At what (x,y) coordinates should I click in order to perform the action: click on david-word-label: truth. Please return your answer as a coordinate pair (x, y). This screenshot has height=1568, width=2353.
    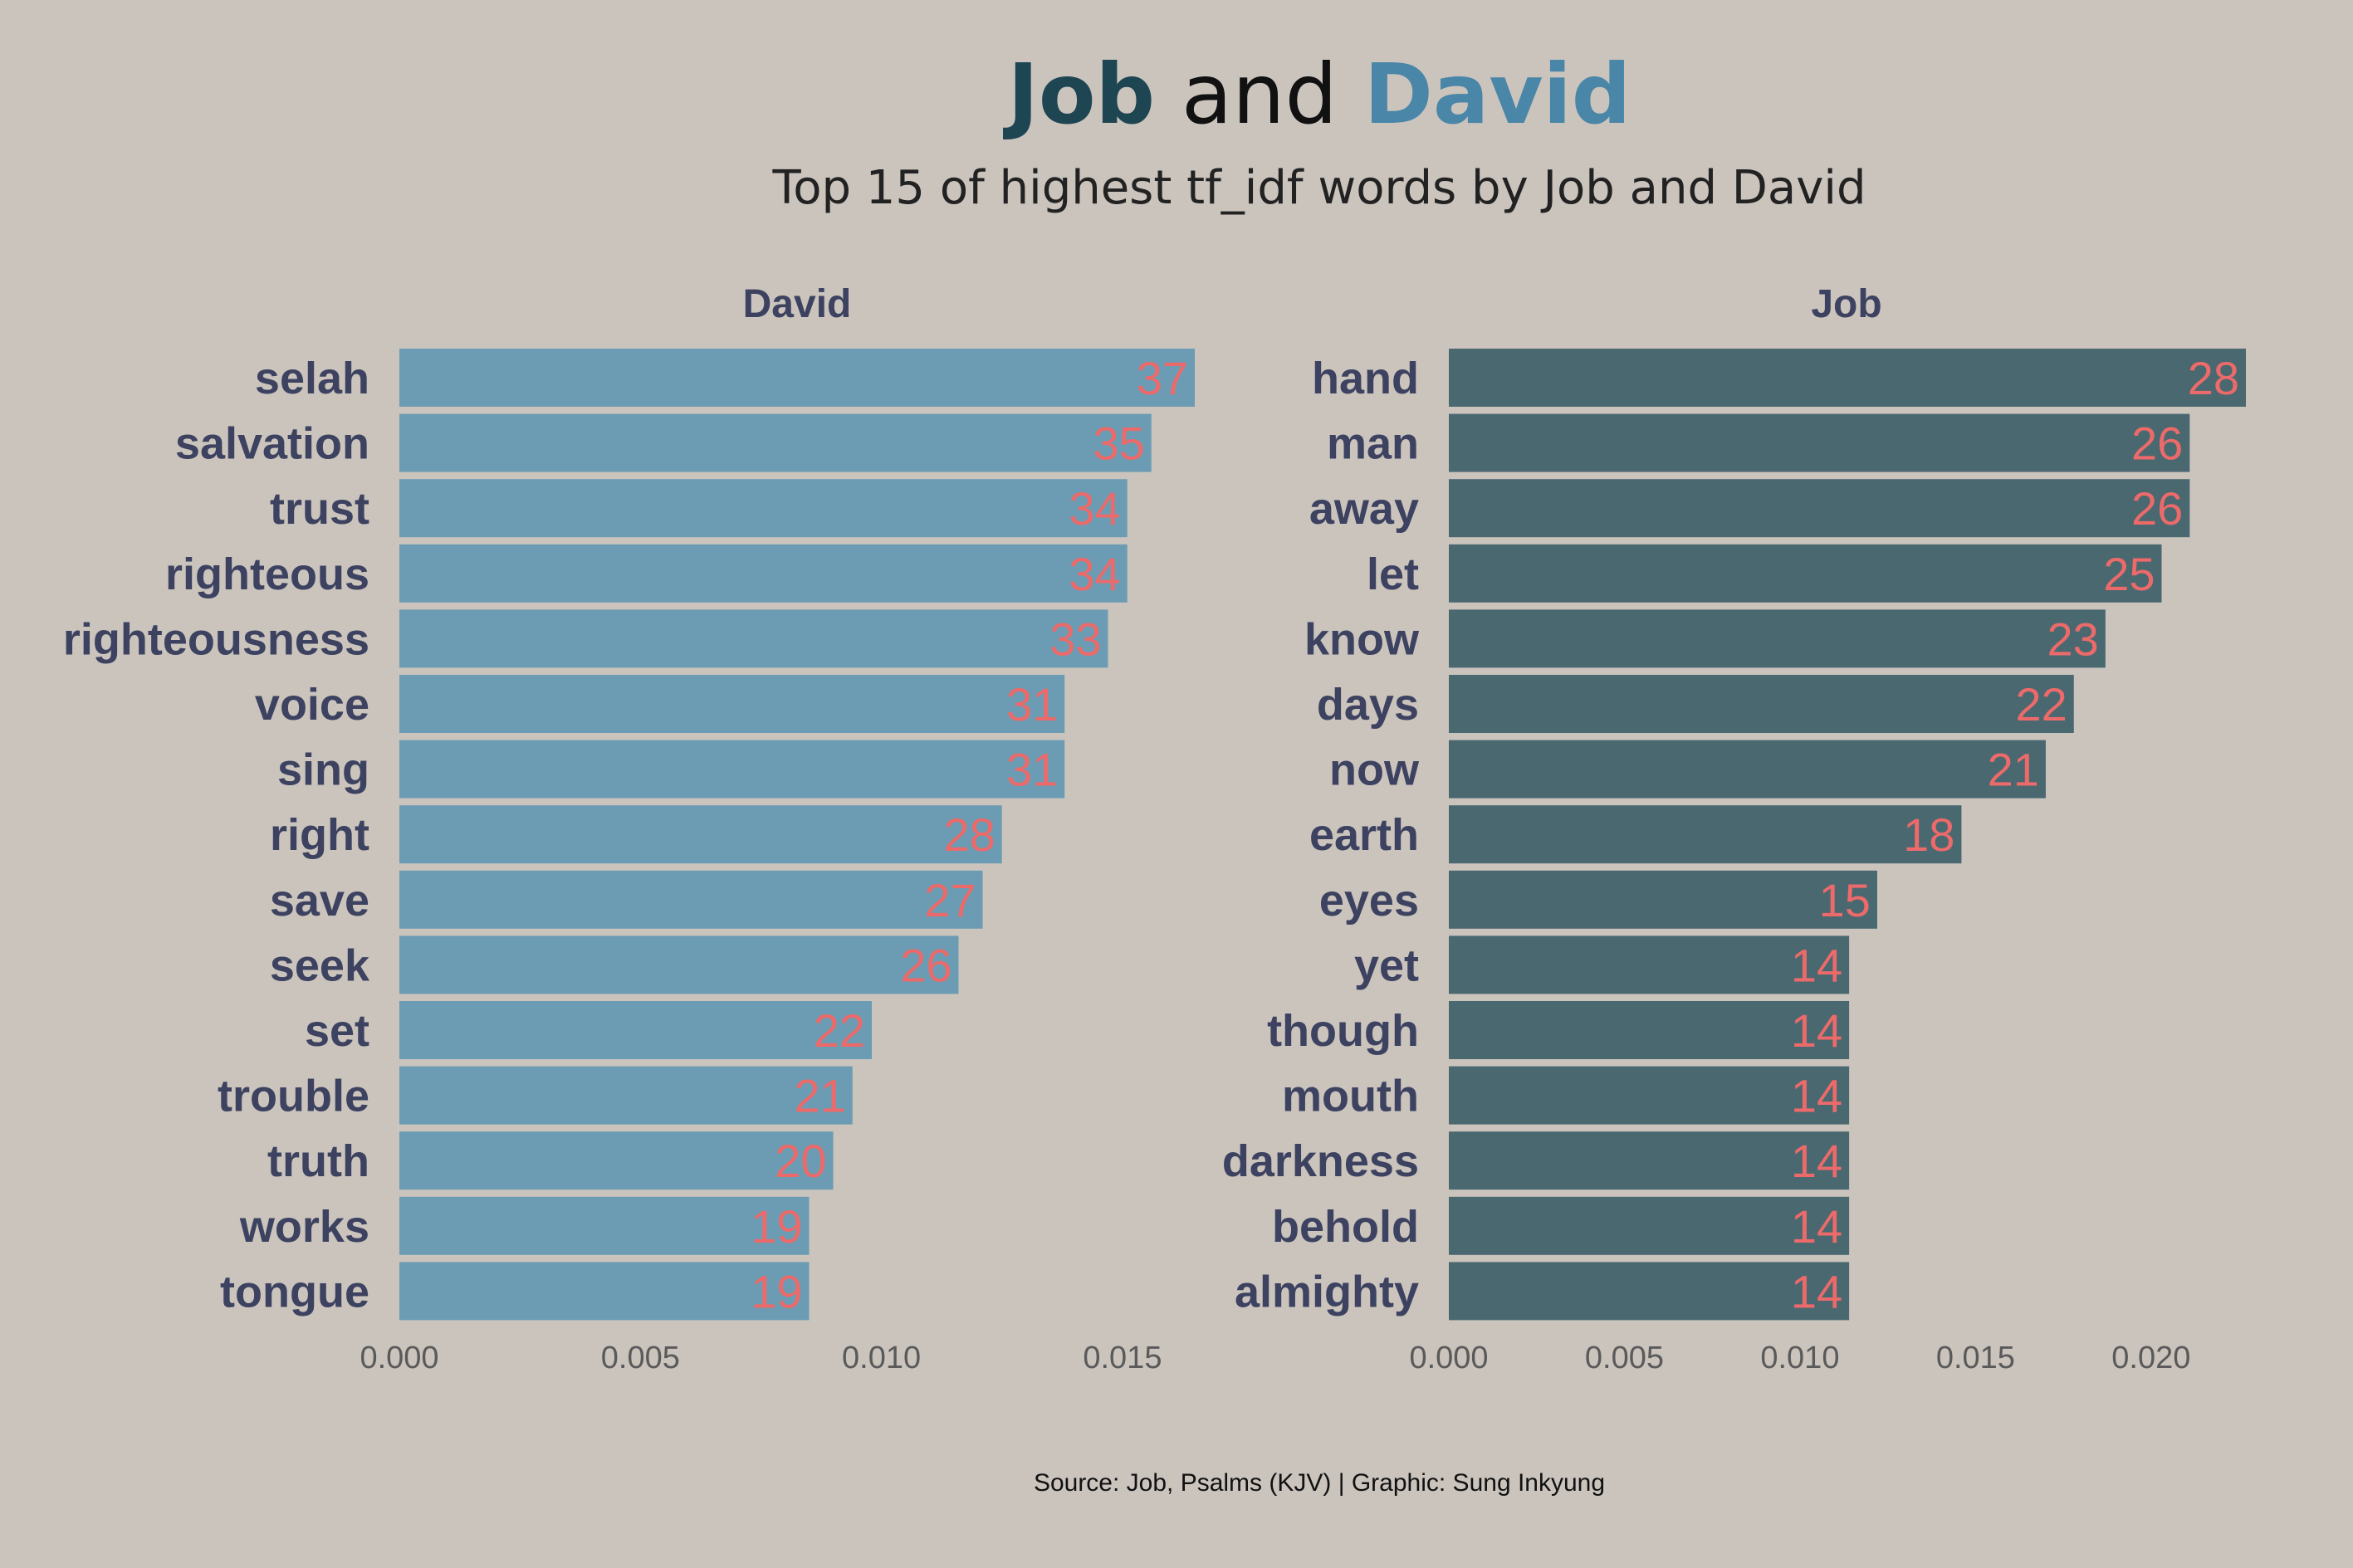
    Looking at the image, I should click on (318, 1161).